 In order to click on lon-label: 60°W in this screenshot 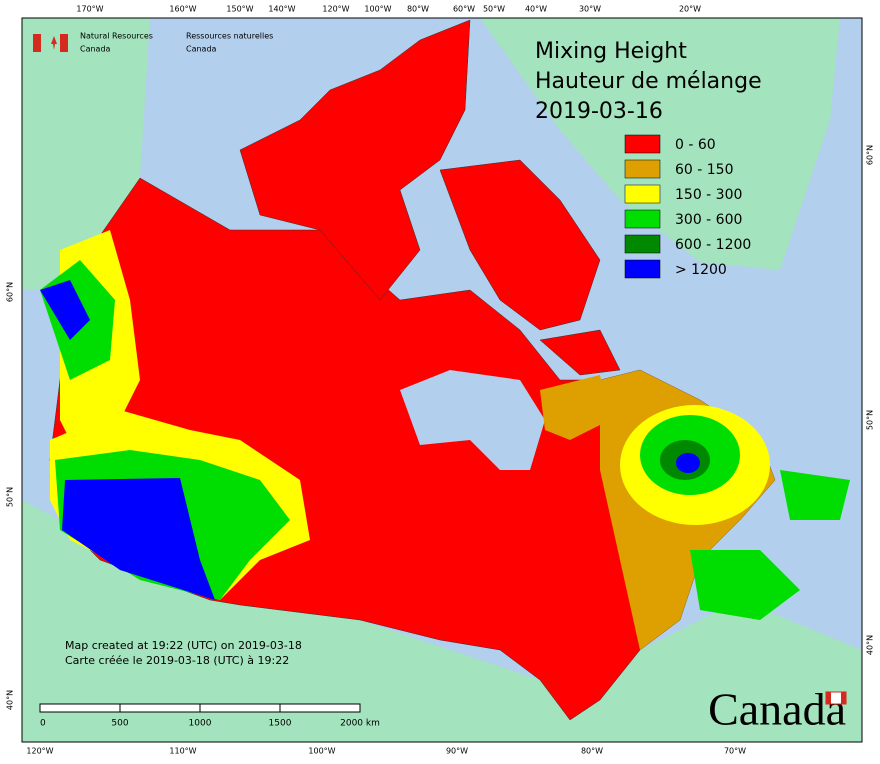, I will do `click(464, 9)`.